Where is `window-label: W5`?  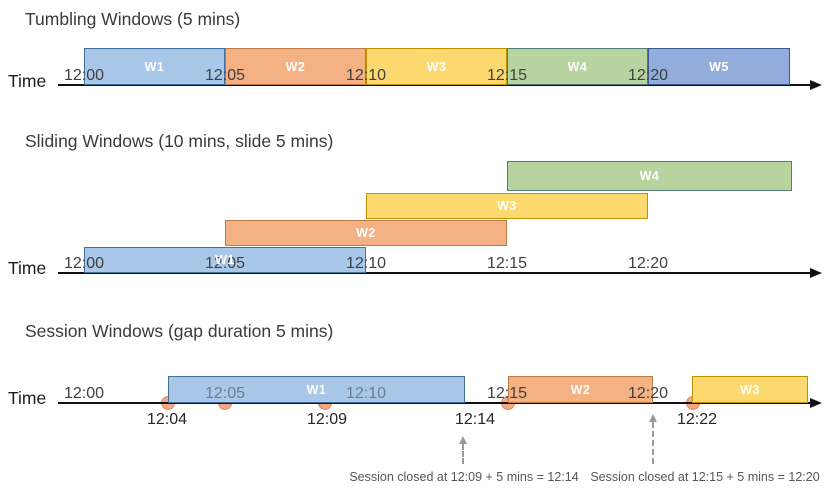
window-label: W5 is located at coordinates (719, 66).